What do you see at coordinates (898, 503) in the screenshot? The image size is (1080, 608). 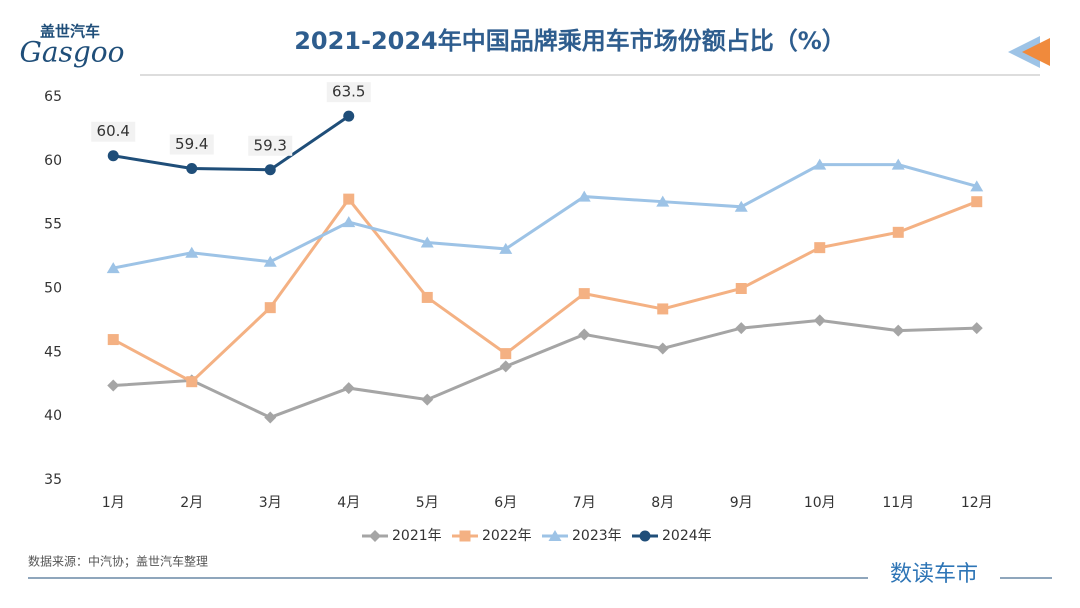 I see `x-tick-label: 11月` at bounding box center [898, 503].